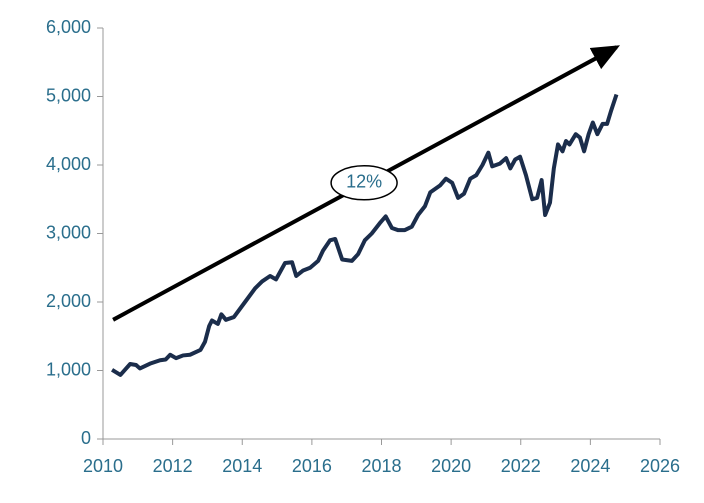 The height and width of the screenshot is (503, 704). I want to click on y-tick-label: 1,000, so click(68, 369).